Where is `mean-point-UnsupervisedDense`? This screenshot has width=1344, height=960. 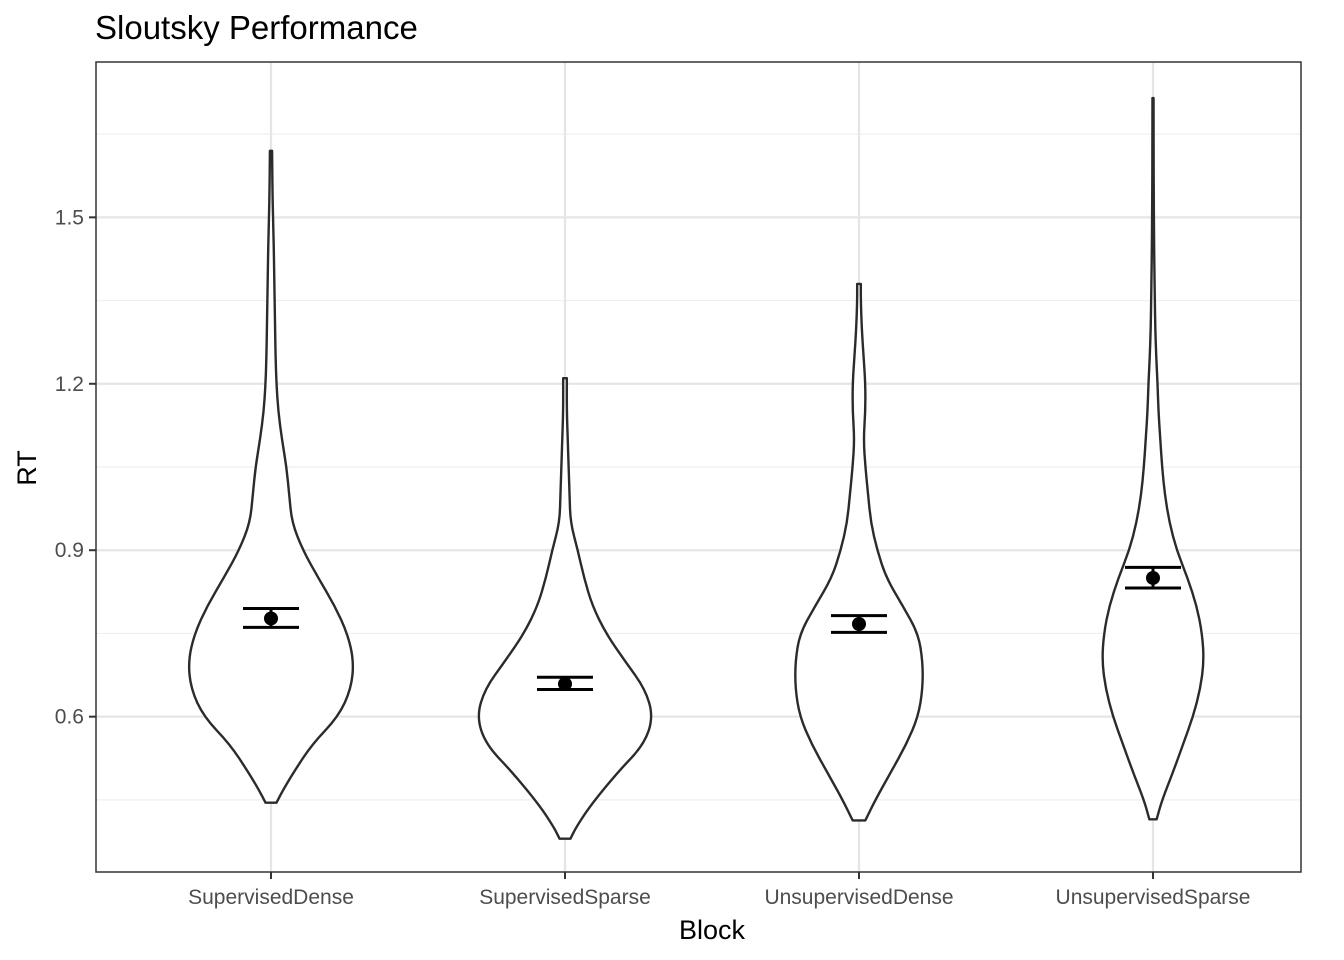
mean-point-UnsupervisedDense is located at coordinates (859, 624).